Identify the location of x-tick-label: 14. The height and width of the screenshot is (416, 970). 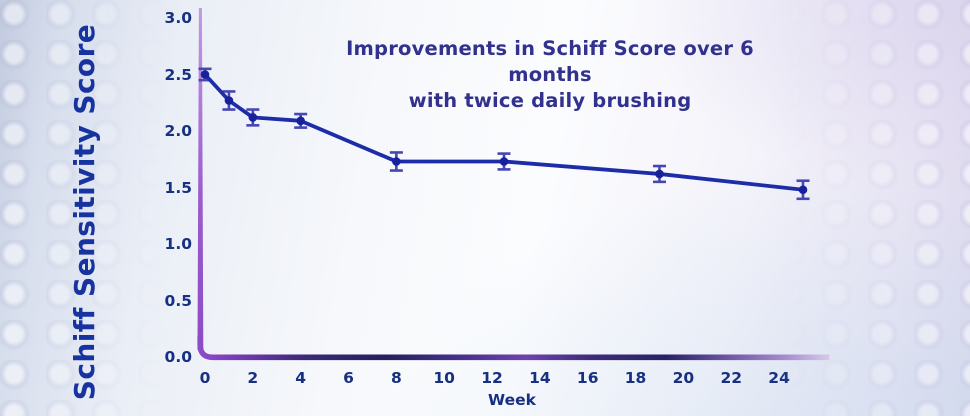
(540, 378).